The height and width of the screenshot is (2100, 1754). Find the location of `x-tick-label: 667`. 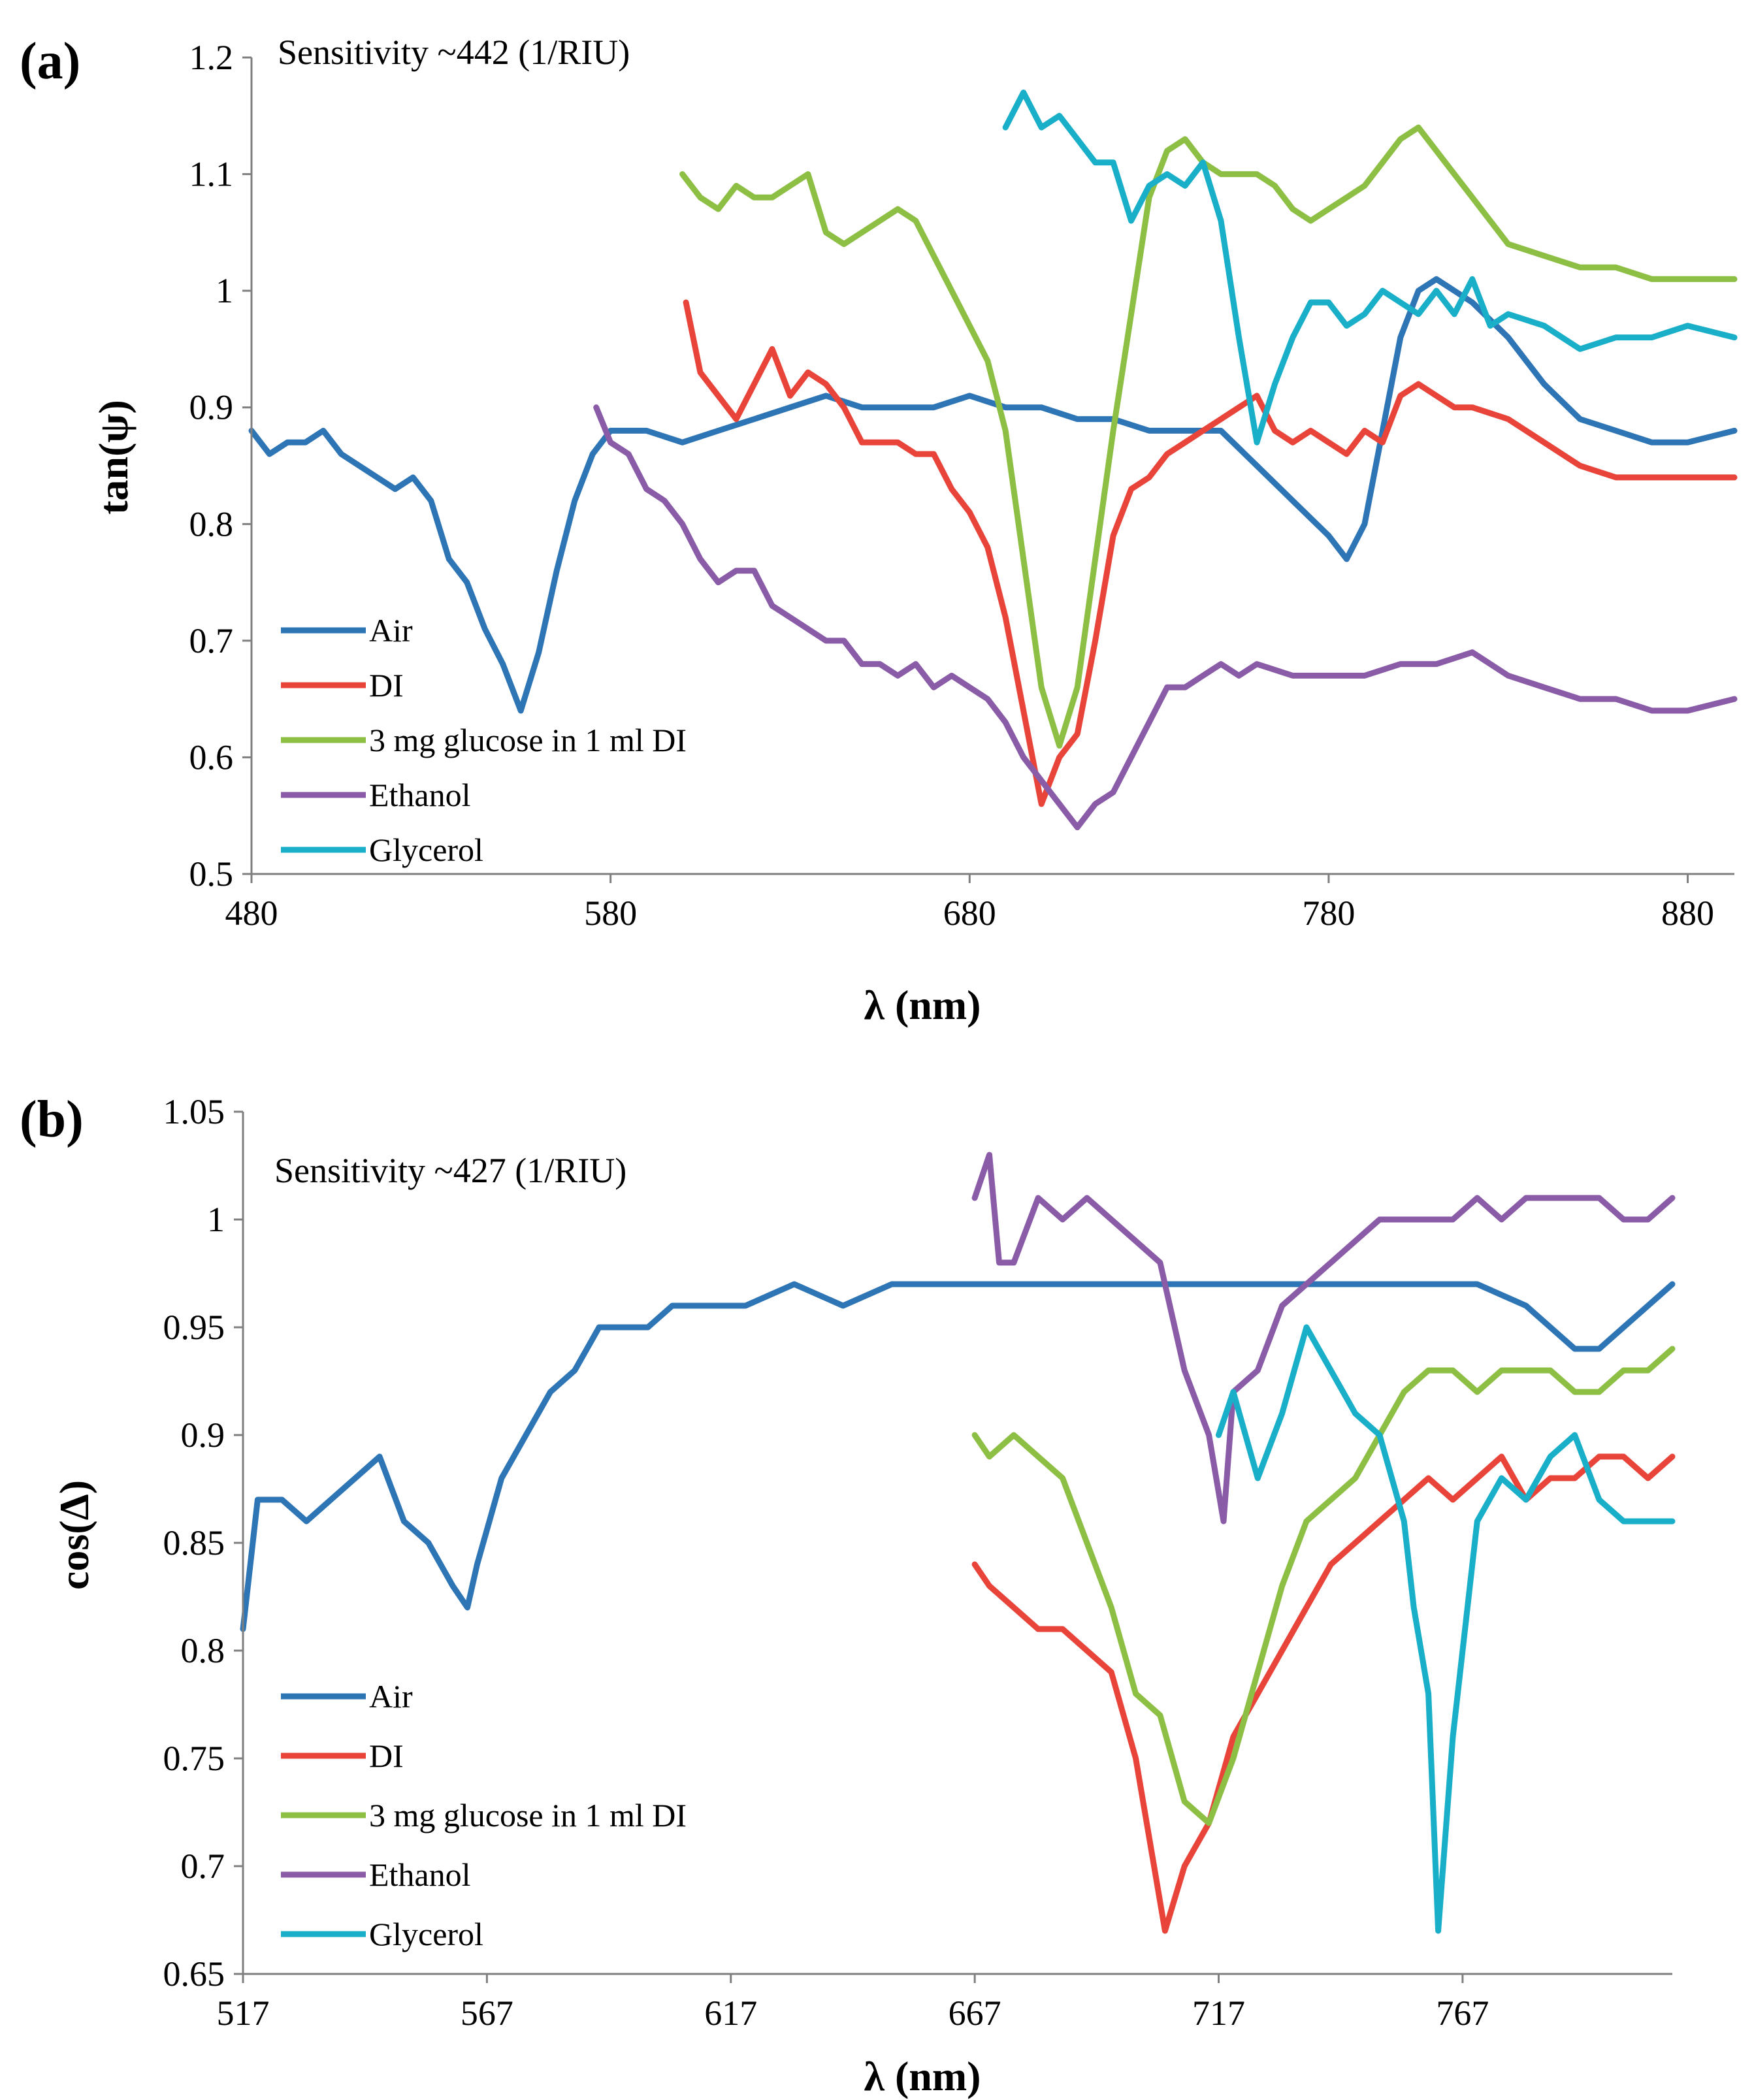

x-tick-label: 667 is located at coordinates (975, 2013).